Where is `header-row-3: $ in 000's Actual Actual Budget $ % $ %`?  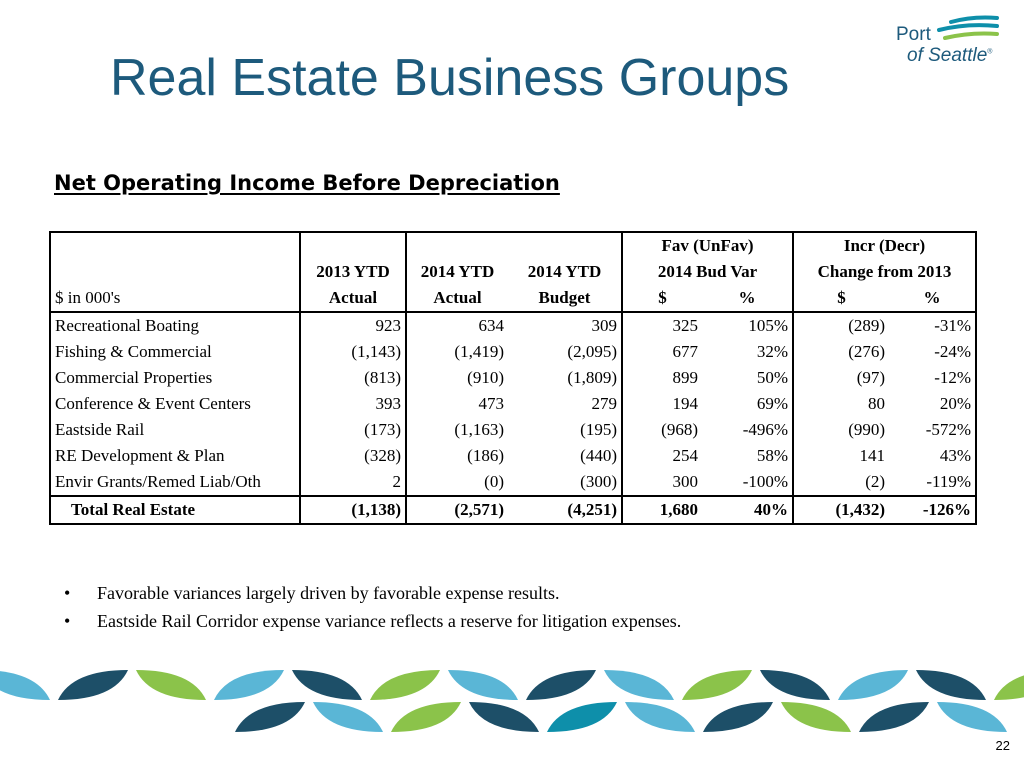 header-row-3: $ in 000's Actual Actual Budget $ % $ % is located at coordinates (513, 299).